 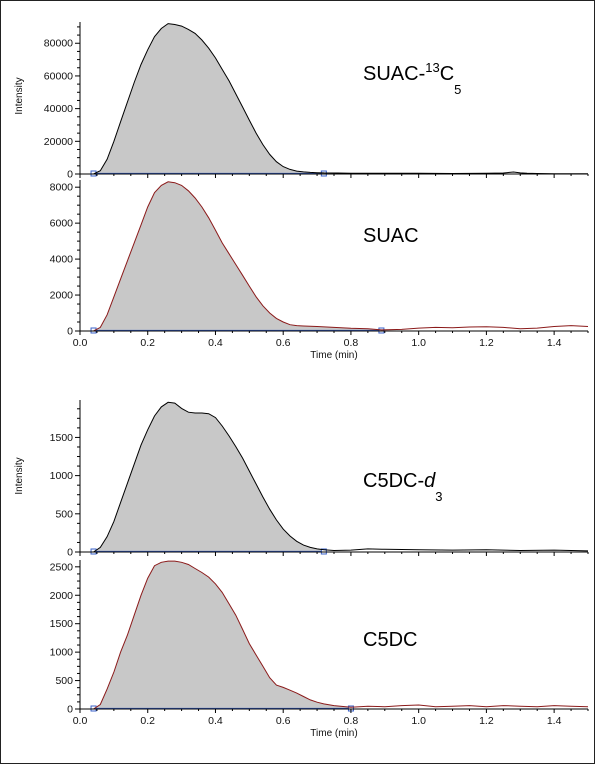 I want to click on panel2-peak-area, so click(x=237, y=256).